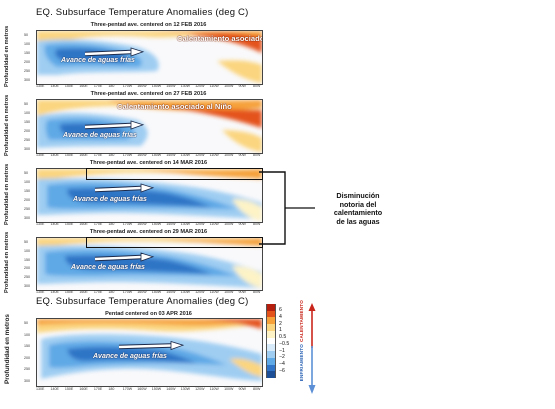 This screenshot has width=555, height=409. What do you see at coordinates (358, 213) in the screenshot?
I see `callout-line: calentamiento` at bounding box center [358, 213].